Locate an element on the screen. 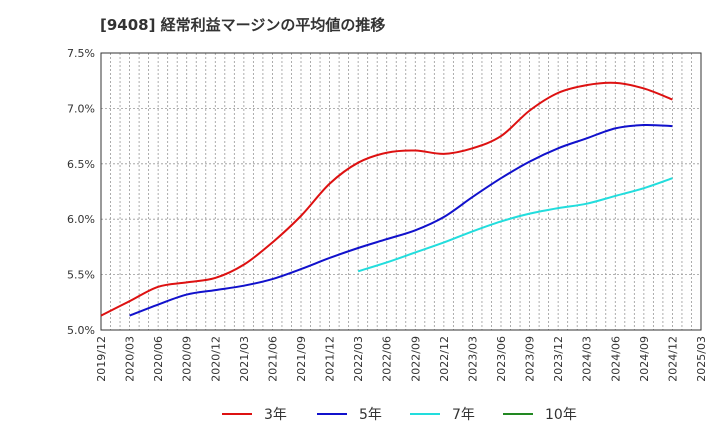 This screenshot has height=440, width=720. x-tick-label: 2023/09 is located at coordinates (530, 359).